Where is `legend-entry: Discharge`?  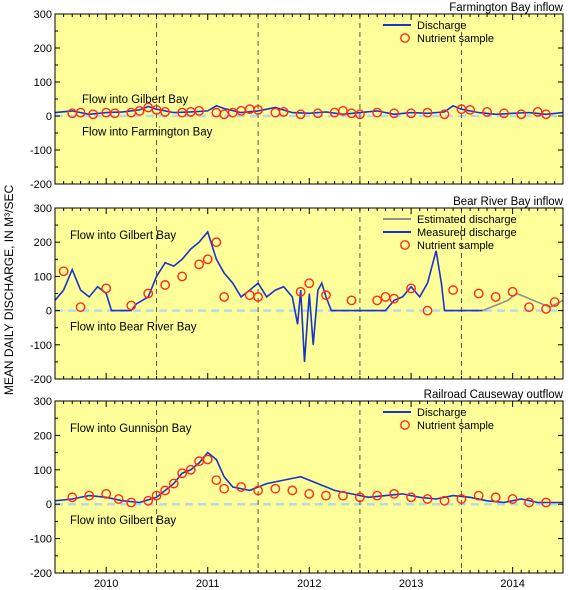
legend-entry: Discharge is located at coordinates (442, 26).